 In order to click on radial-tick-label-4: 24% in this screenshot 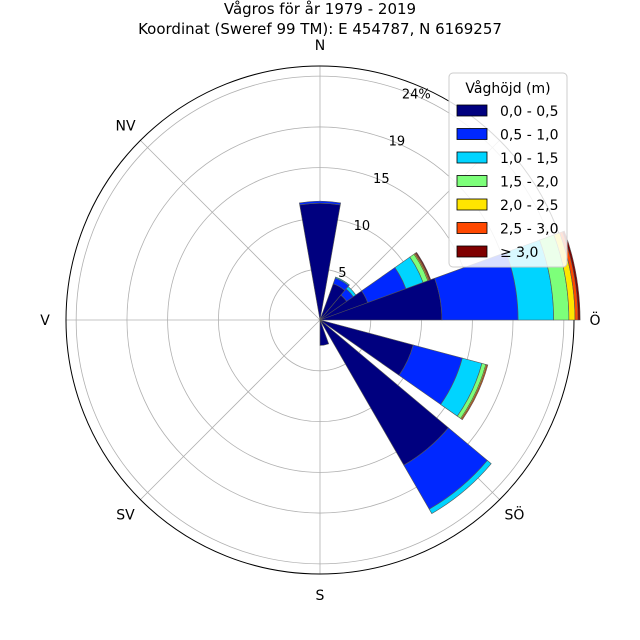, I will do `click(416, 95)`.